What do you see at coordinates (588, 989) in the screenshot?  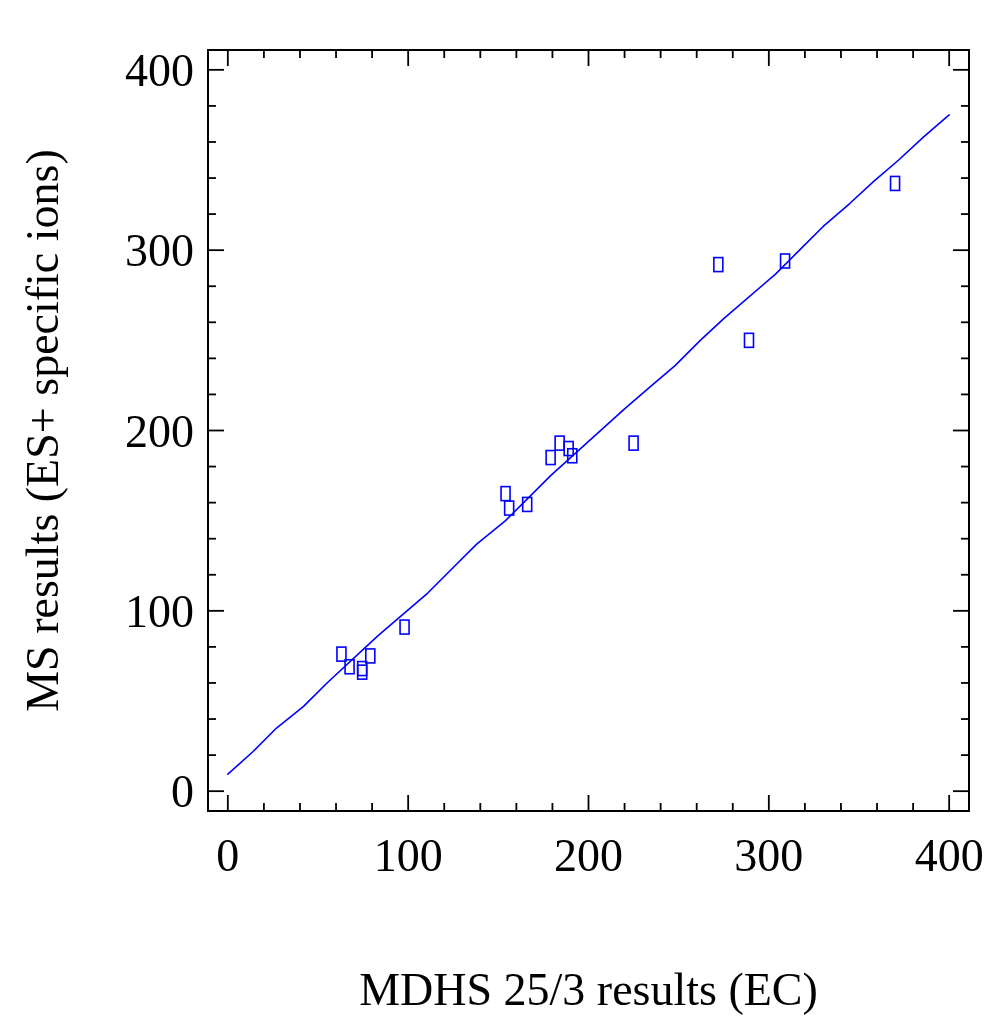 I see `x-axis-title: MDHS 25/3 results (EC)` at bounding box center [588, 989].